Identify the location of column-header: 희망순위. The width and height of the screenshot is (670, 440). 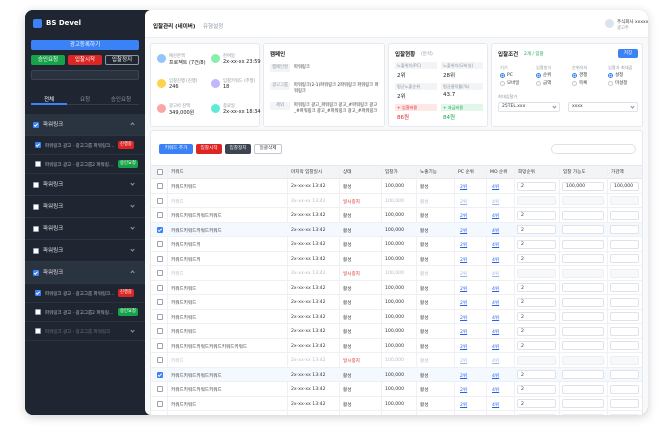
(526, 172).